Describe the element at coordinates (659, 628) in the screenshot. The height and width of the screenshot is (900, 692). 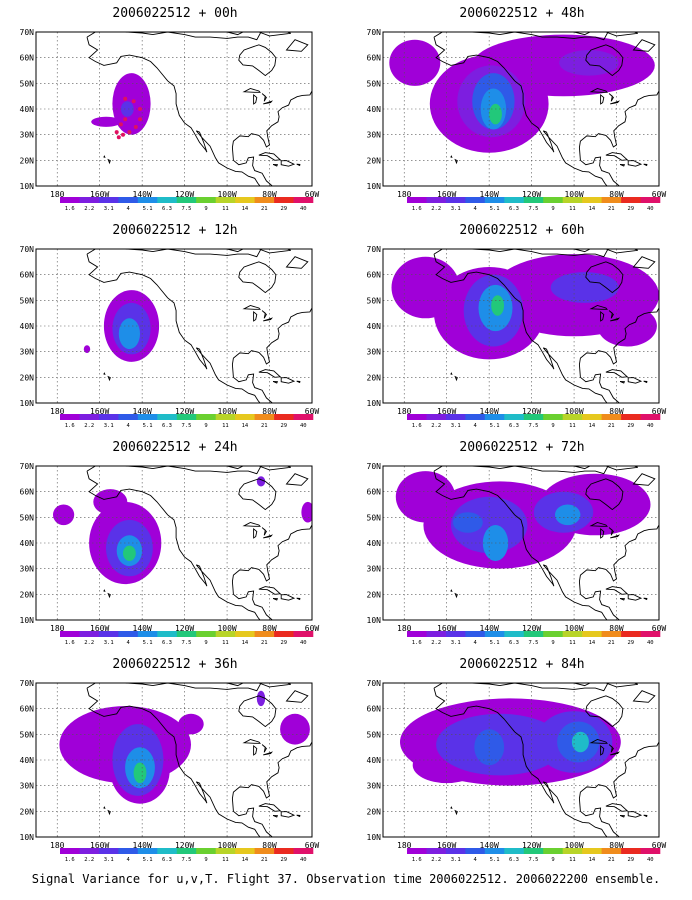
I see `lon-label: 60W` at that location.